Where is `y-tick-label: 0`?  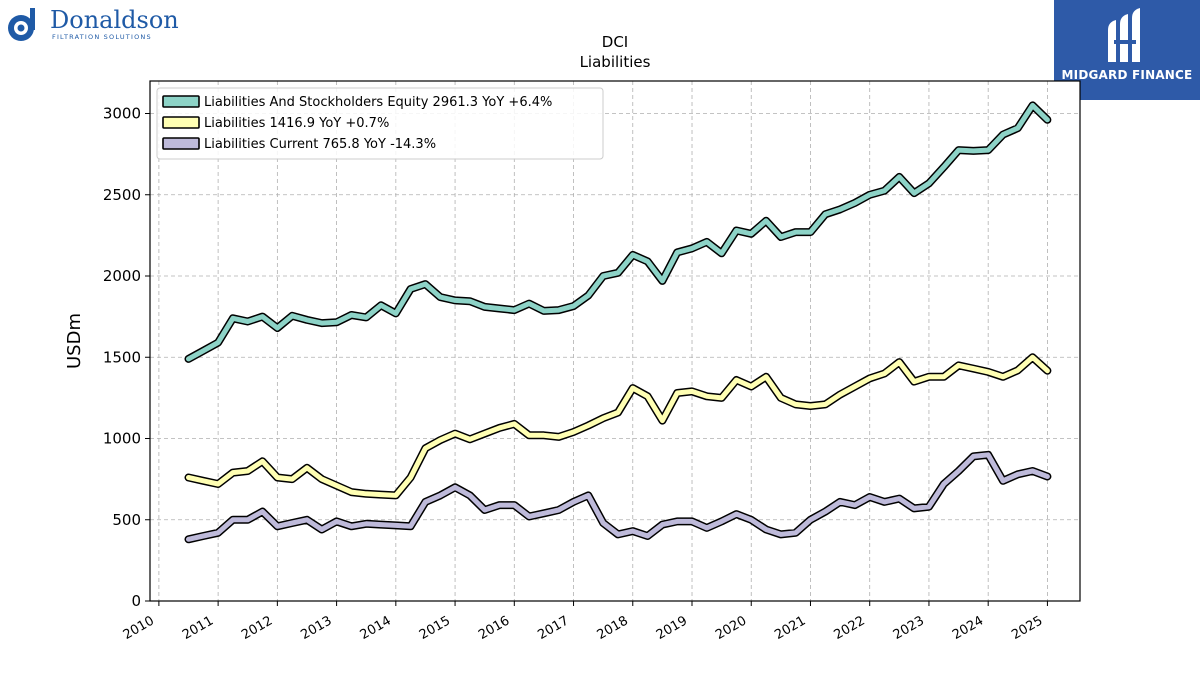 y-tick-label: 0 is located at coordinates (136, 601).